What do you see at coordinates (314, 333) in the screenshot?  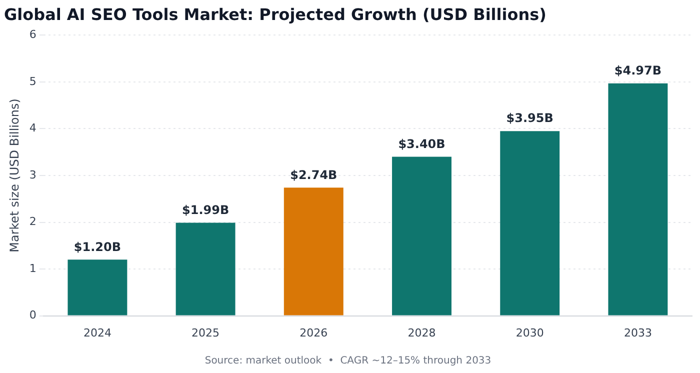 I see `x-tick-label: 2026` at bounding box center [314, 333].